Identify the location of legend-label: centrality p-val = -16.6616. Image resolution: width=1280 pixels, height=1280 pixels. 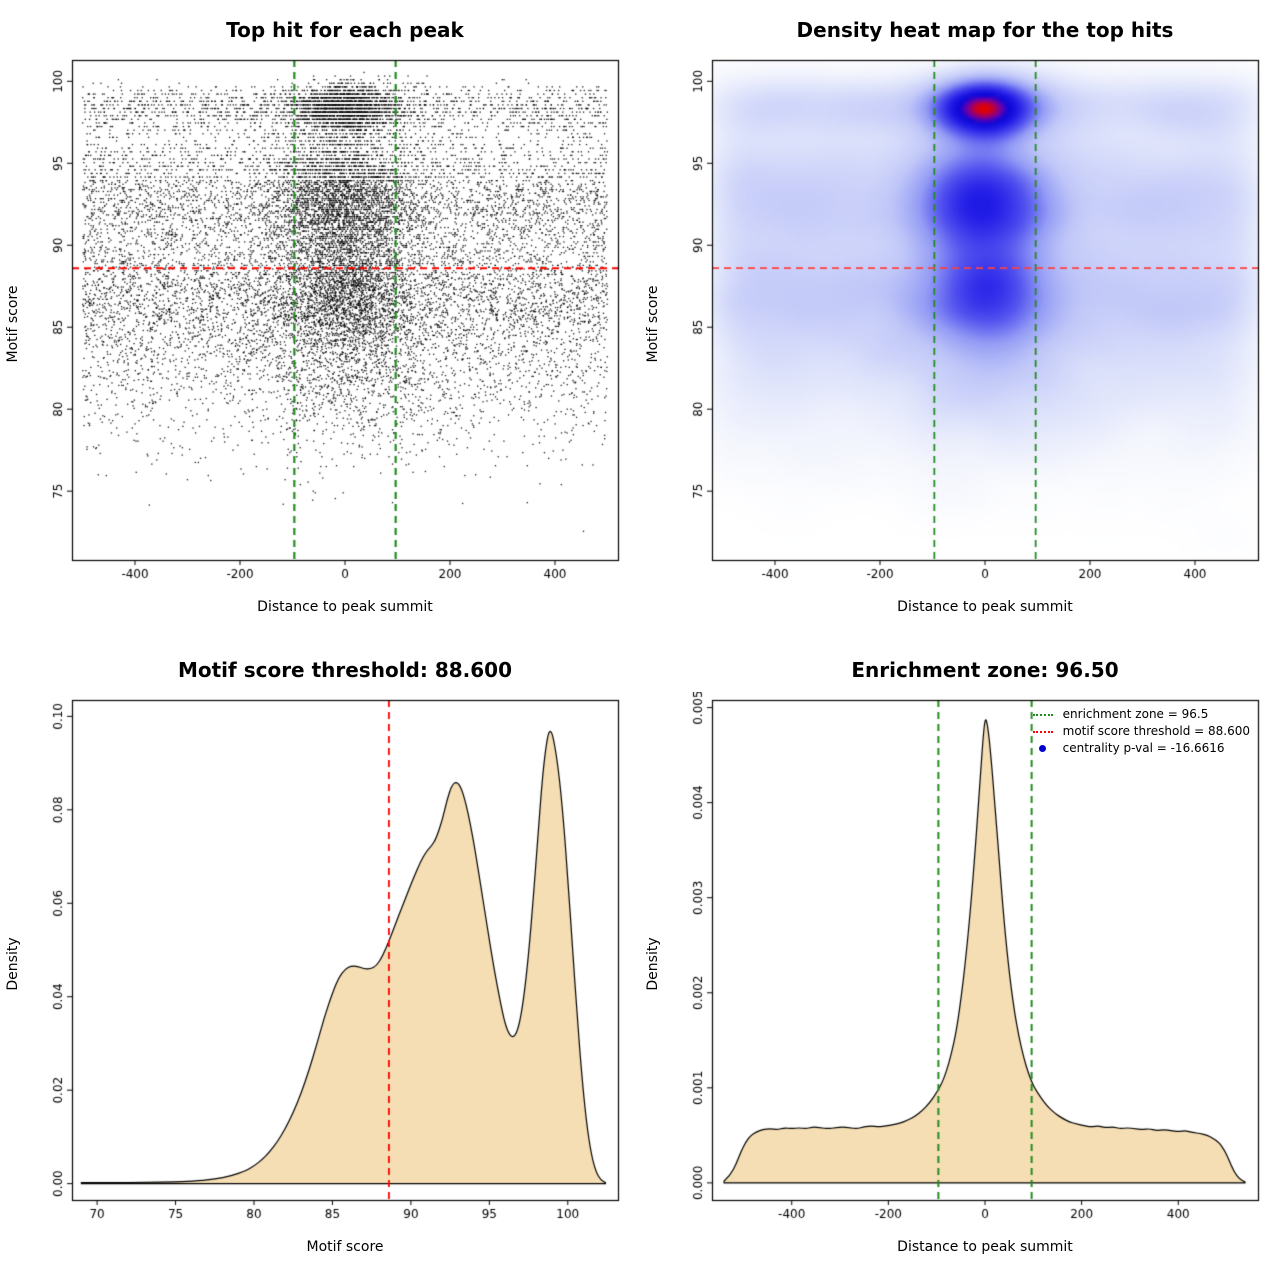
(1143, 748).